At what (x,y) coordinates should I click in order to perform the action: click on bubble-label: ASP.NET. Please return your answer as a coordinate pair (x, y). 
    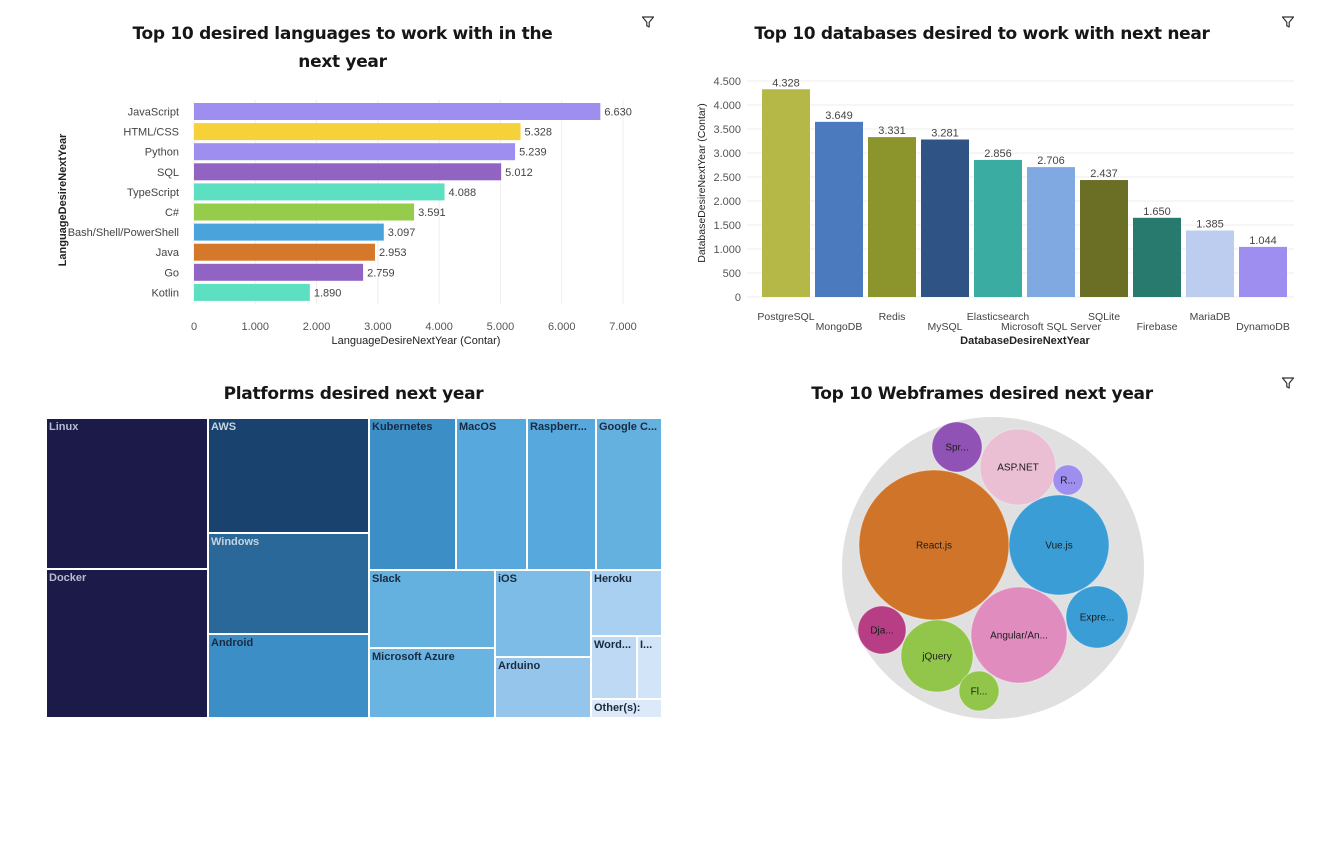
    Looking at the image, I should click on (1018, 468).